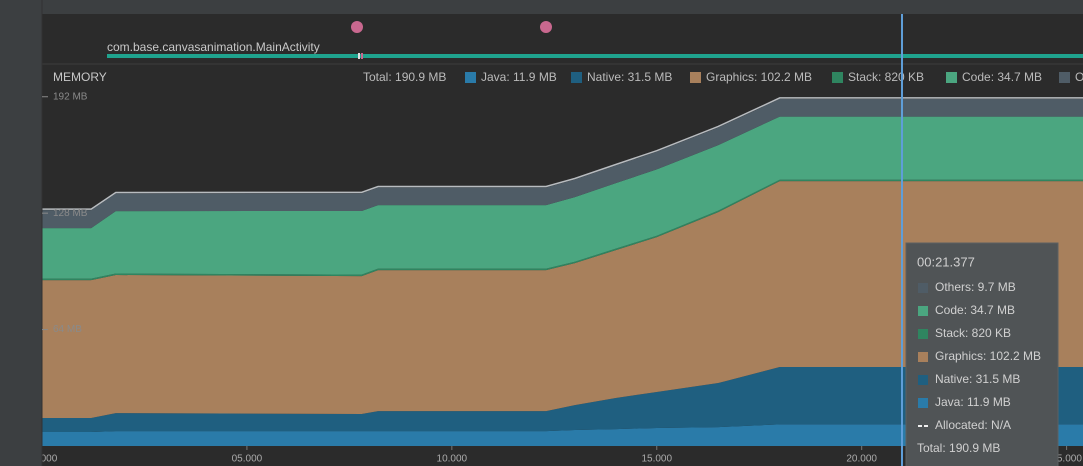 The image size is (1083, 466). What do you see at coordinates (977, 379) in the screenshot?
I see `tooltip-item: Native: 31.5 MB` at bounding box center [977, 379].